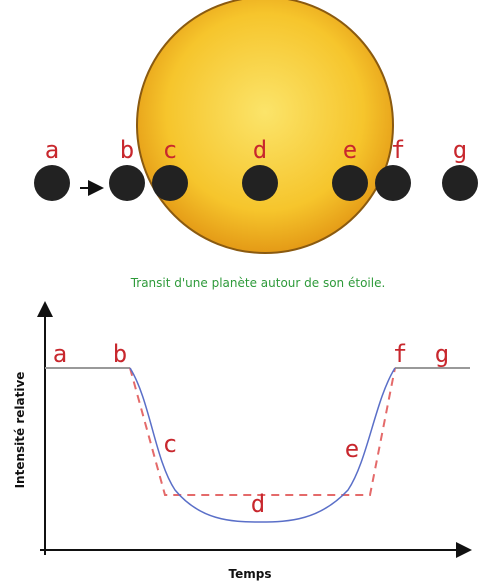 This screenshot has width=494, height=588. I want to click on point-label: a, so click(60, 354).